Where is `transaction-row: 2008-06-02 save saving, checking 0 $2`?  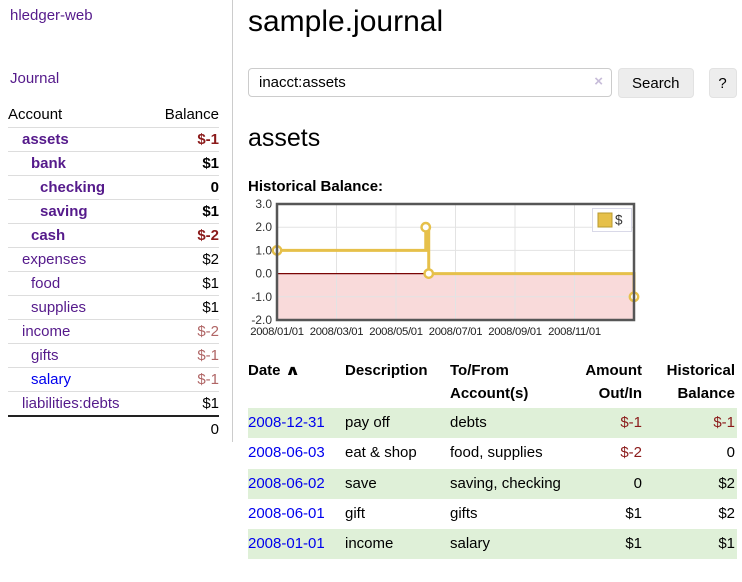 transaction-row: 2008-06-02 save saving, checking 0 $2 is located at coordinates (492, 483).